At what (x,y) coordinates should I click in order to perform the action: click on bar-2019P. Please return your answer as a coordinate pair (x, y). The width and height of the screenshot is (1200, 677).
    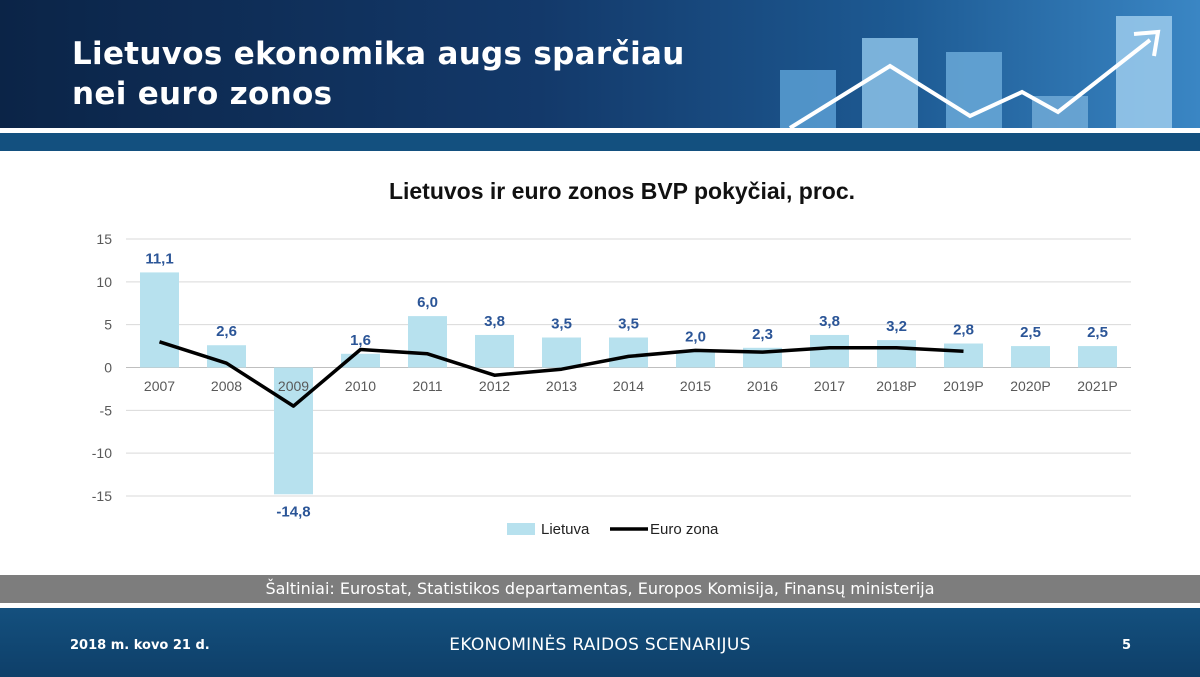
    Looking at the image, I should click on (963, 355).